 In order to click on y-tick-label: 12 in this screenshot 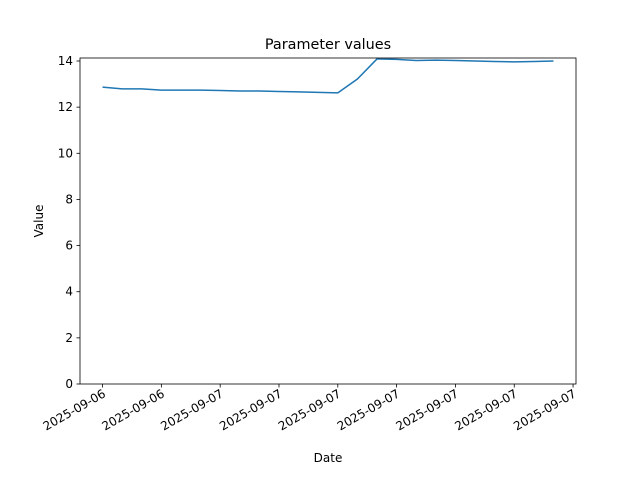, I will do `click(65, 107)`.